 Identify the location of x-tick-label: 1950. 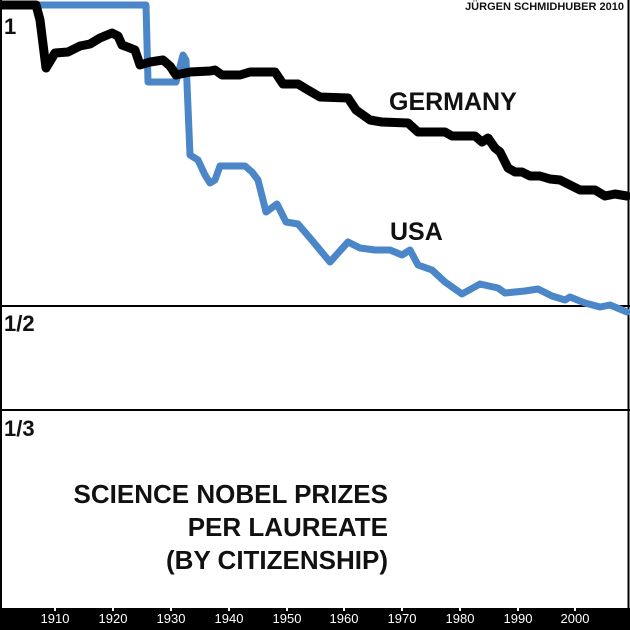
(287, 618).